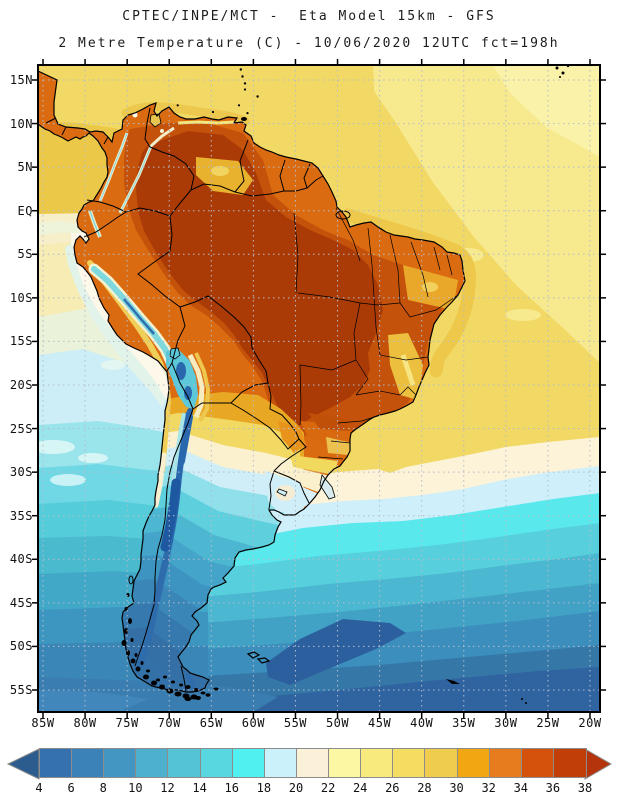  What do you see at coordinates (21, 602) in the screenshot?
I see `y-axis-label: 45S` at bounding box center [21, 602].